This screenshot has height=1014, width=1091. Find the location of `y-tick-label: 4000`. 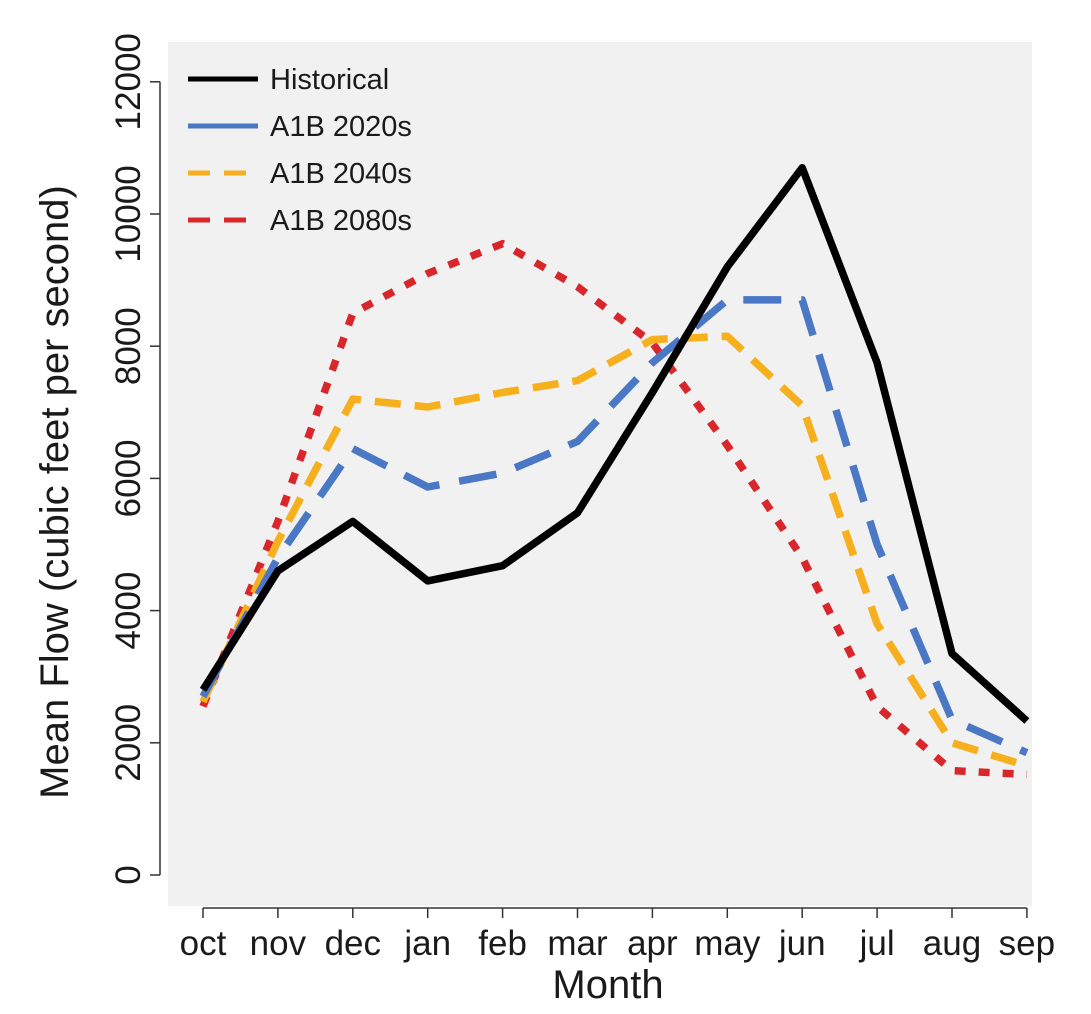

y-tick-label: 4000 is located at coordinates (128, 611).